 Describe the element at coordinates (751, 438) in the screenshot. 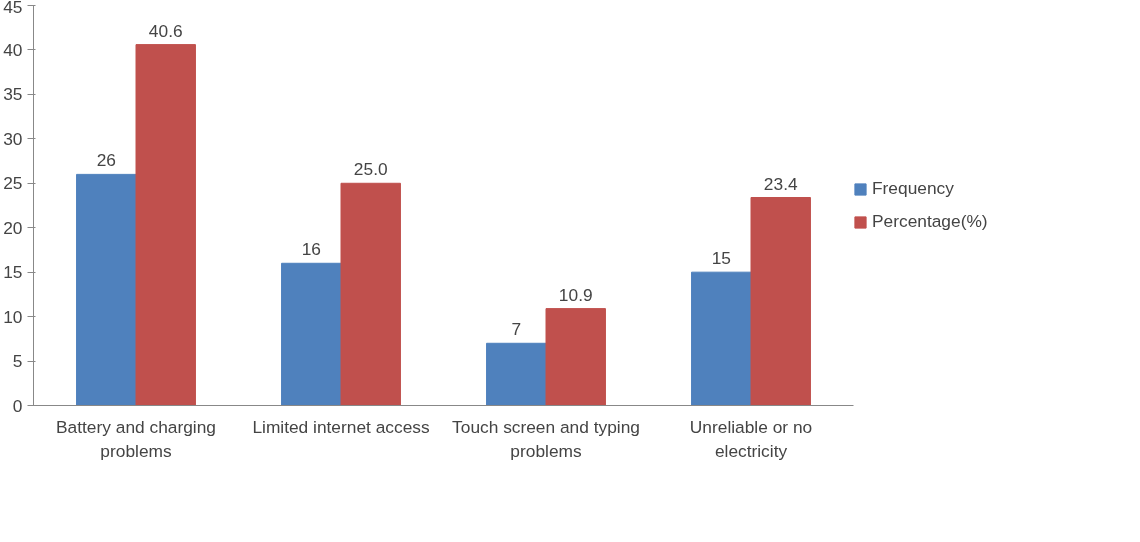

I see `x-tick-label: Unreliable or no electricity` at that location.